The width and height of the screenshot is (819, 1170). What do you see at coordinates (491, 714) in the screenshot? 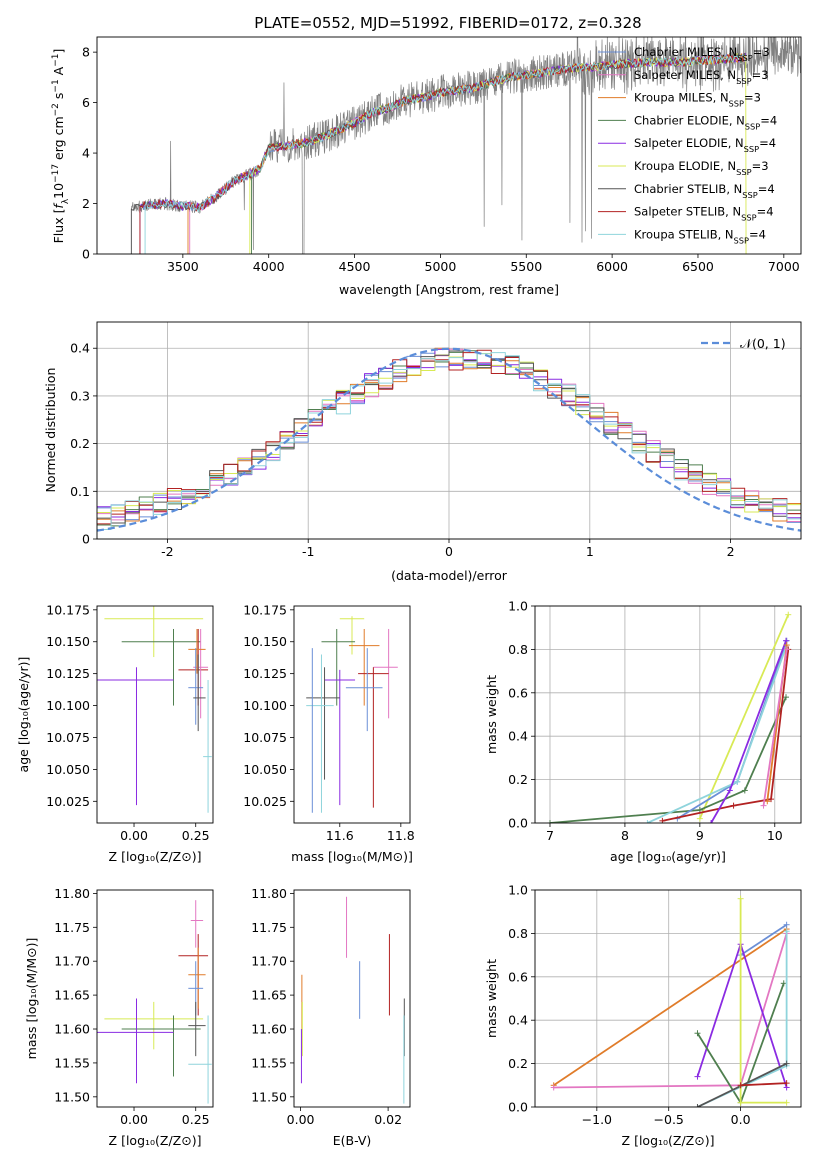
I see `y-axis-label: mass weight` at bounding box center [491, 714].